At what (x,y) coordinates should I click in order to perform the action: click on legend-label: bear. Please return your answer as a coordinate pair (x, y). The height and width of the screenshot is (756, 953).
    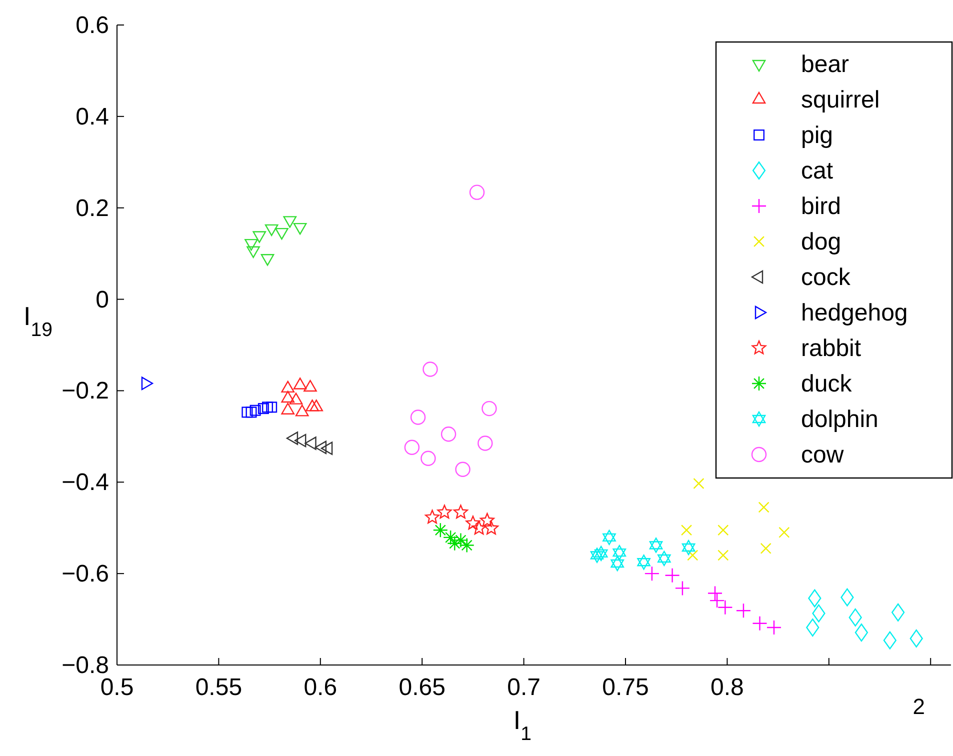
    Looking at the image, I should click on (825, 64).